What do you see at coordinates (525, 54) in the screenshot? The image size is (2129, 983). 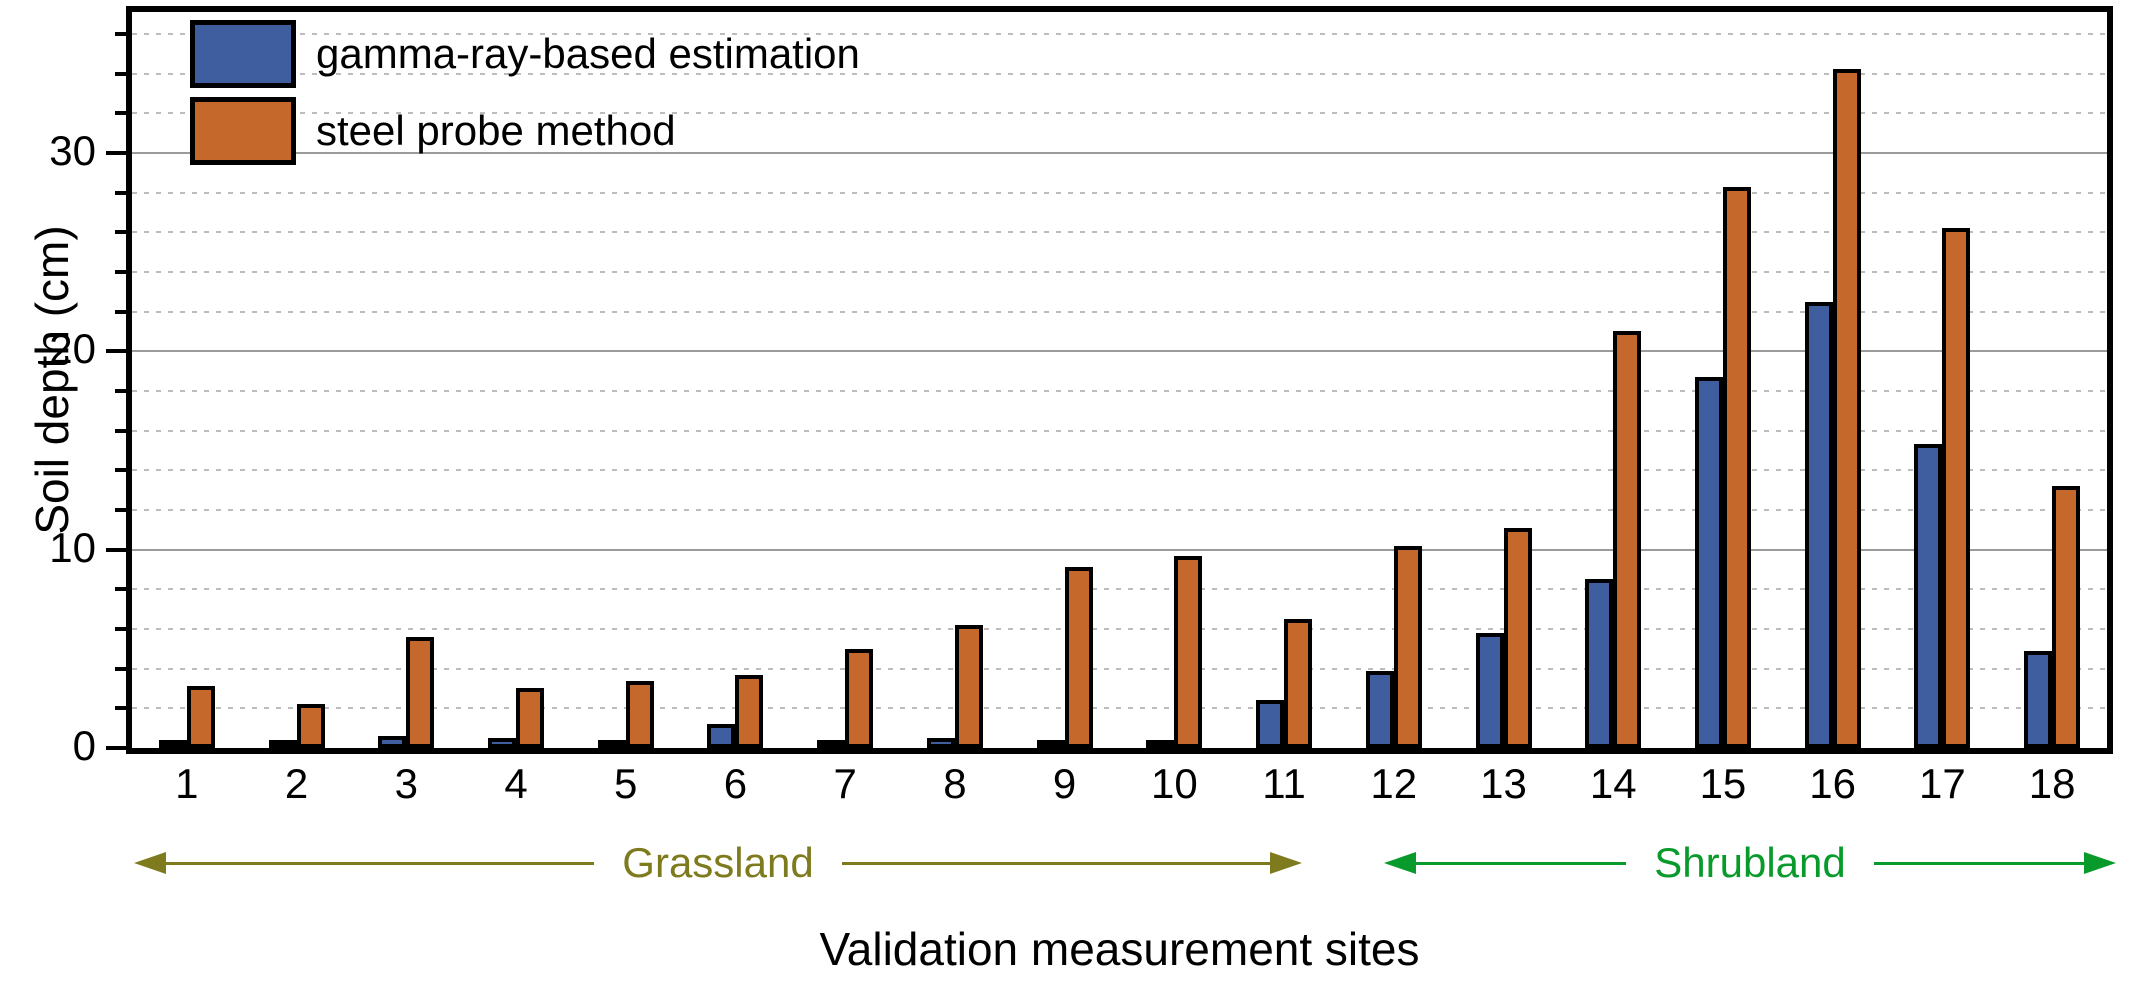 I see `legend-item-gamma: gamma-ray-based estimation` at bounding box center [525, 54].